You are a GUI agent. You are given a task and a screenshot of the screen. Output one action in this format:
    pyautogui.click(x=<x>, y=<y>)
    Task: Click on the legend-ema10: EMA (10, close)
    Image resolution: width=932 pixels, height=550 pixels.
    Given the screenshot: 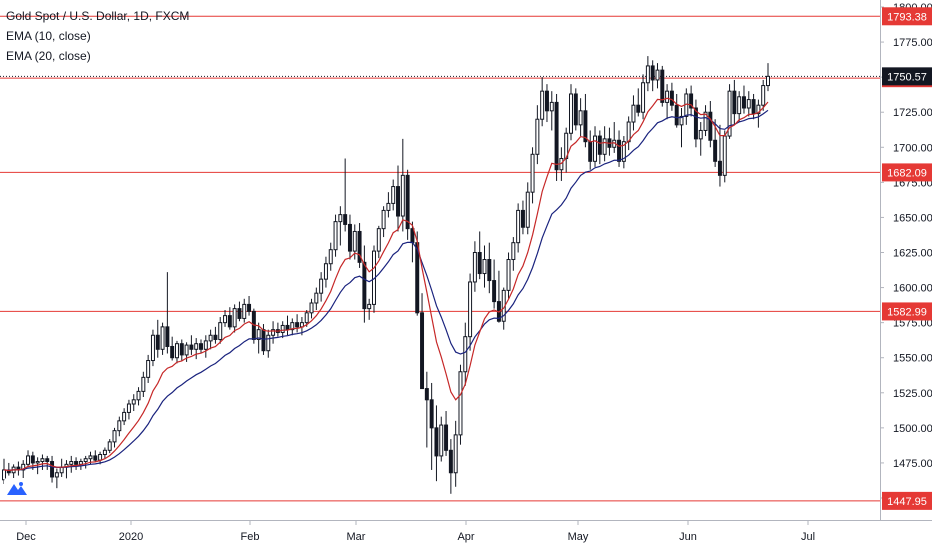 What is the action you would take?
    pyautogui.click(x=48, y=36)
    